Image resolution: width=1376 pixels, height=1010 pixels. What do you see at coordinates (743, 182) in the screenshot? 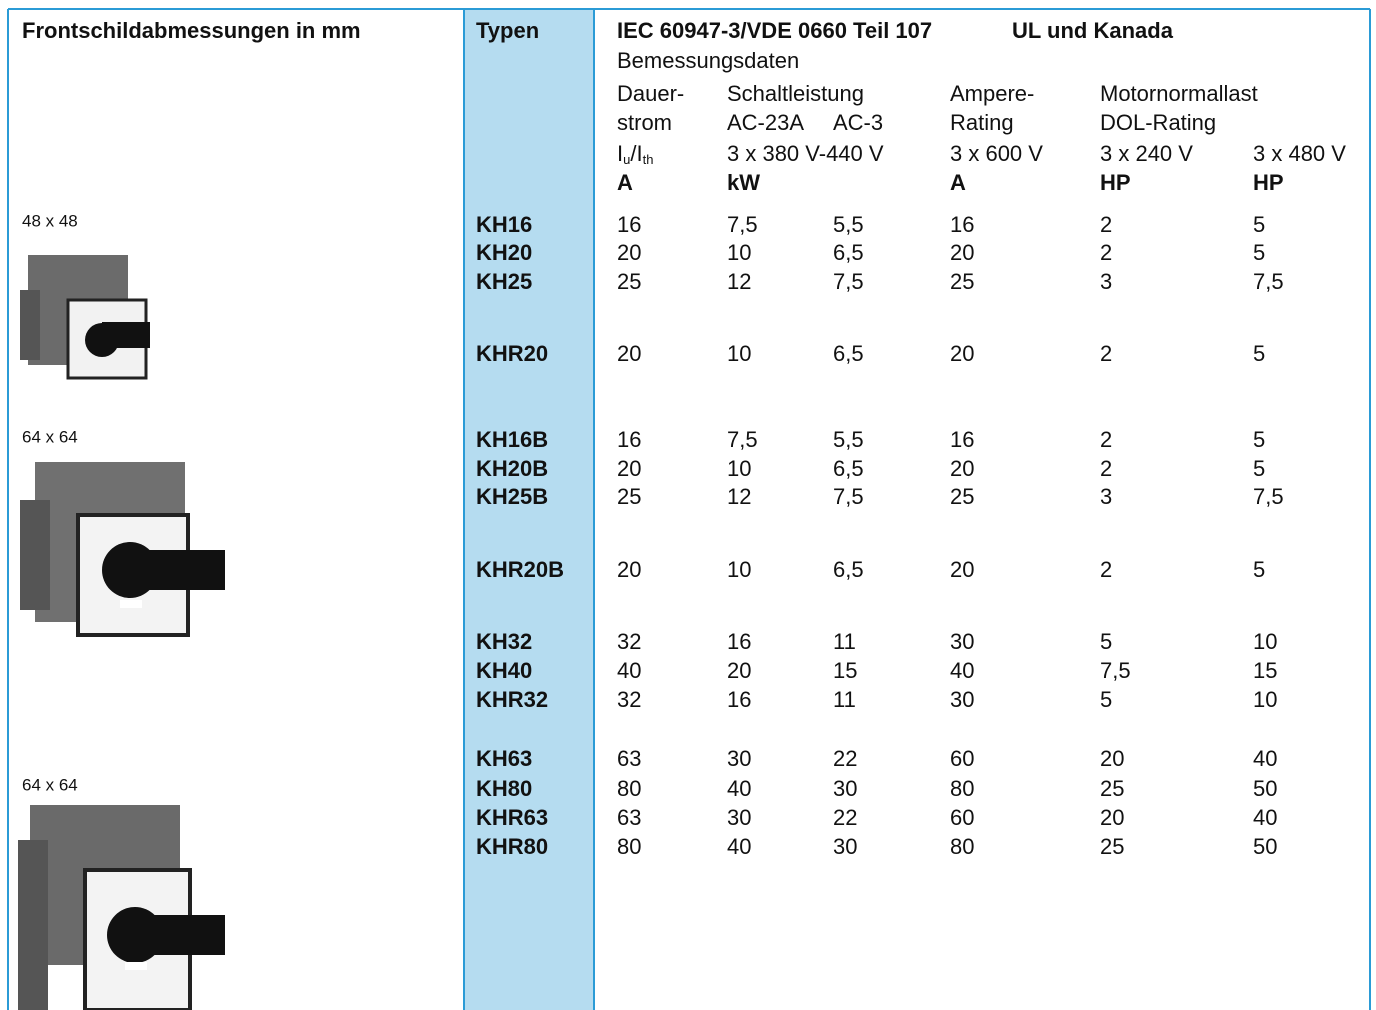
I see `unit: kW` at bounding box center [743, 182].